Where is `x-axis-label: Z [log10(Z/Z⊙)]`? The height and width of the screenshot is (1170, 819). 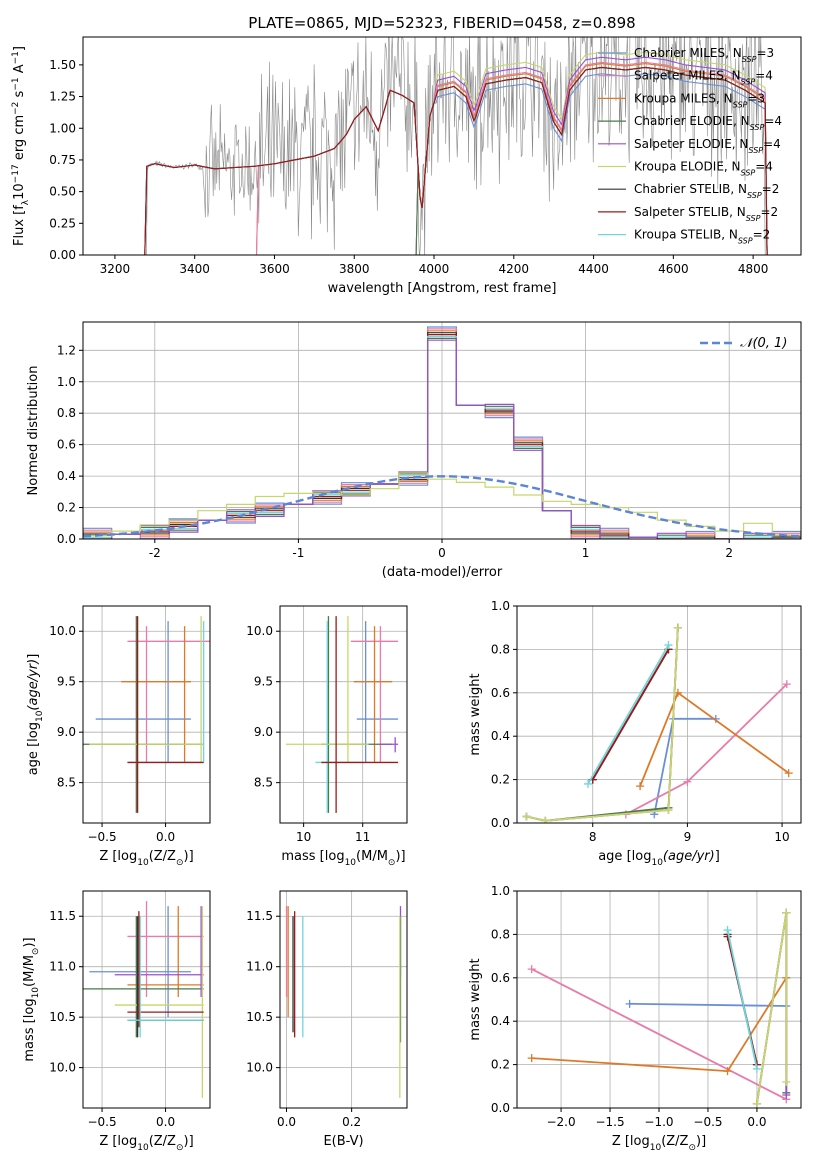
x-axis-label: Z [log10(Z/Z⊙)] is located at coordinates (146, 858).